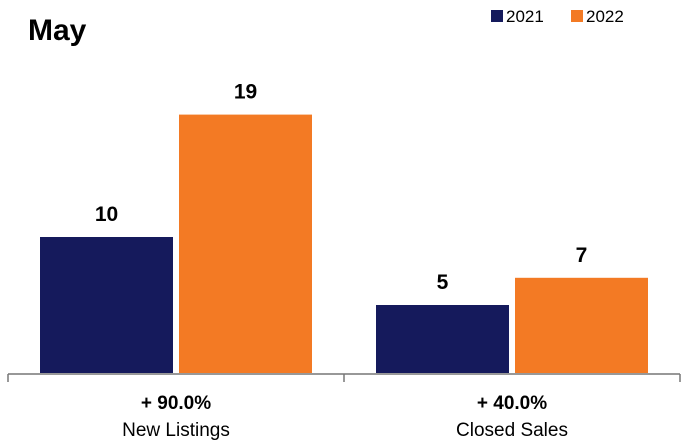 The width and height of the screenshot is (681, 444). What do you see at coordinates (582, 255) in the screenshot?
I see `value-label-2022-closed-sales: 7` at bounding box center [582, 255].